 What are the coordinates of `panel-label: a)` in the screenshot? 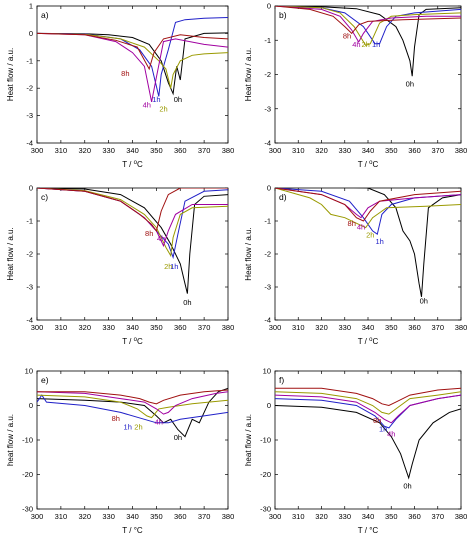 It's located at (45, 15).